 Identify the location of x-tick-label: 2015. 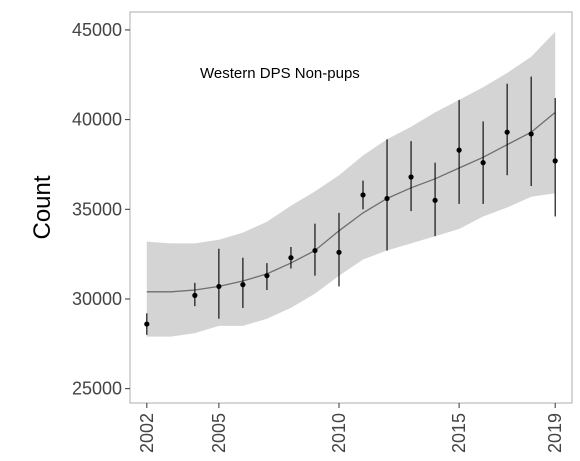
(459, 433).